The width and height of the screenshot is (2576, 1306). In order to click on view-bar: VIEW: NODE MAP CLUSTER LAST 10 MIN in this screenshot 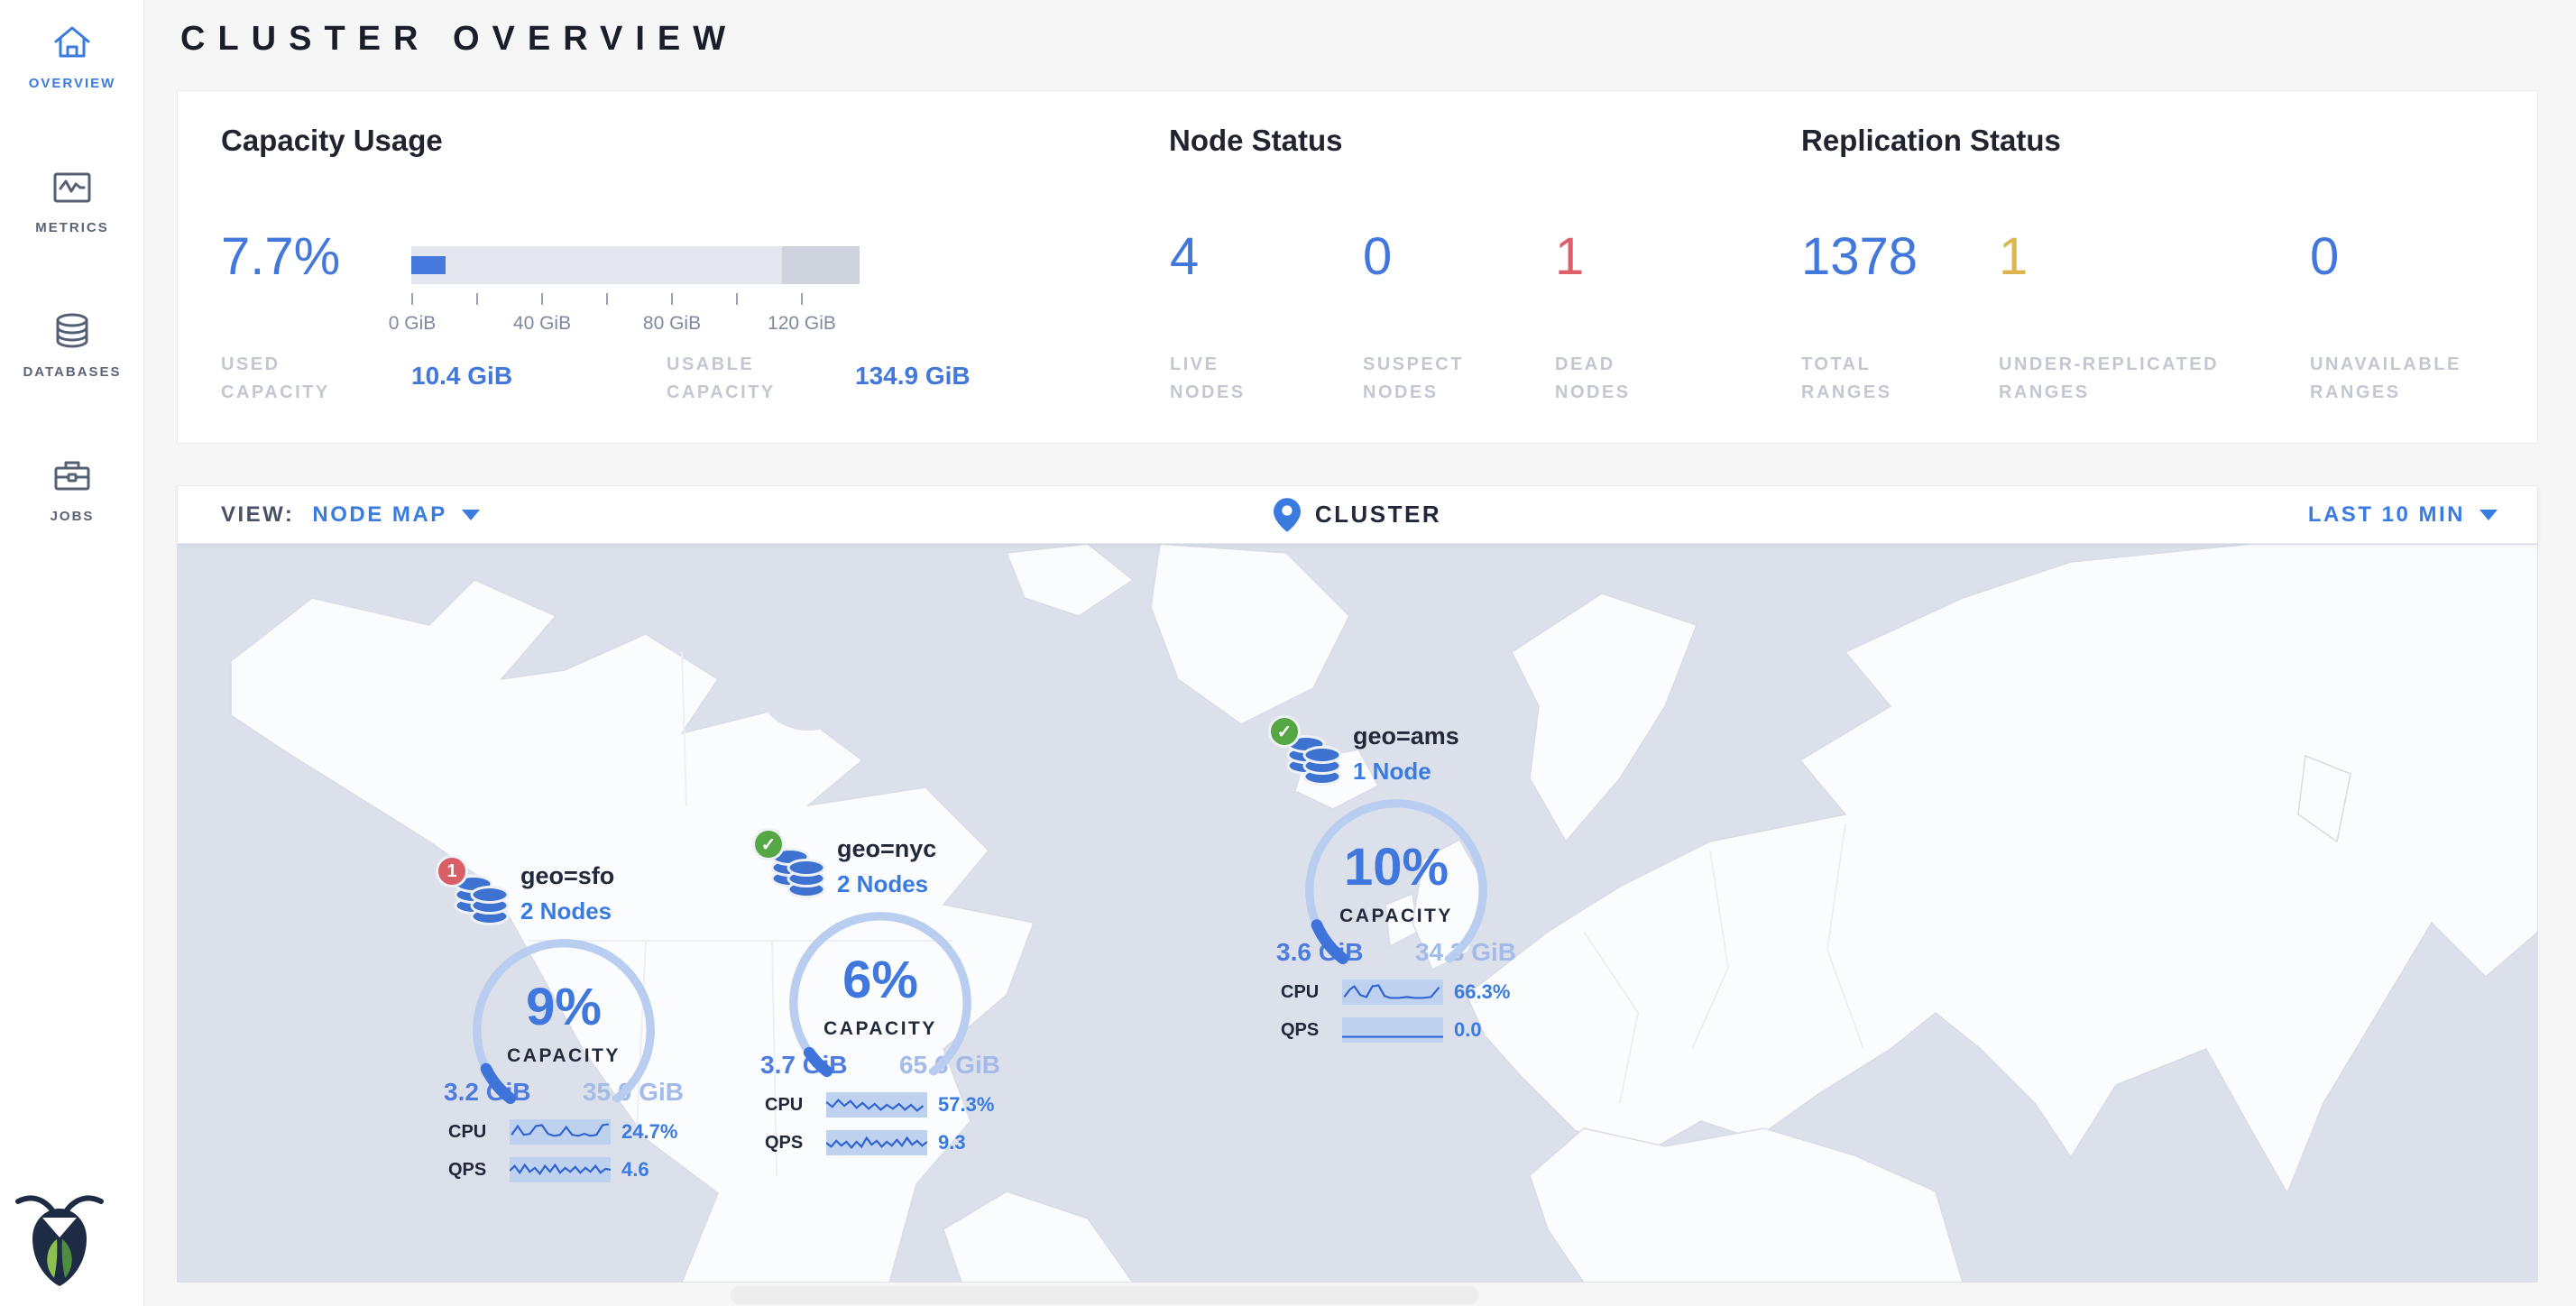, I will do `click(1357, 514)`.